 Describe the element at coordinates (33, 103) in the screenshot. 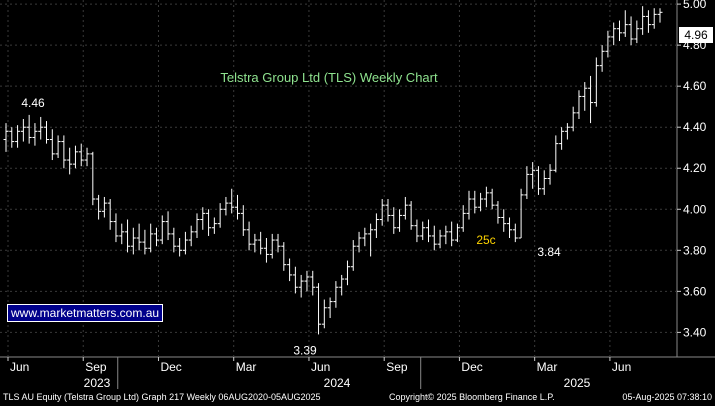

I see `chart-annotation: 4.46` at that location.